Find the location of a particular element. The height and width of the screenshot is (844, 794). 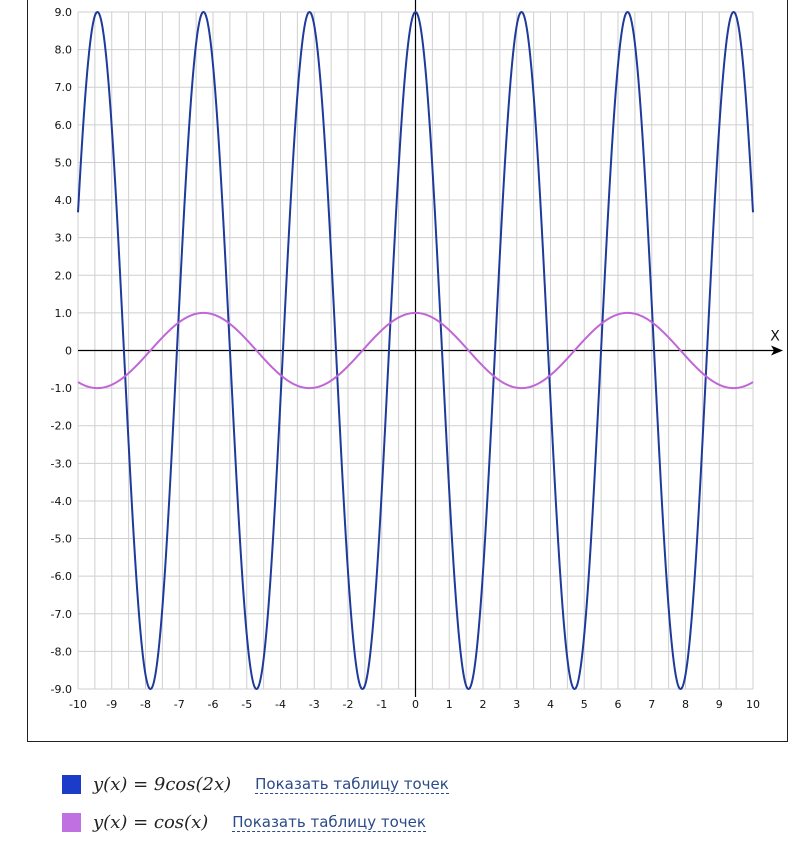

y-tick-label: 7.0 is located at coordinates (64, 87).